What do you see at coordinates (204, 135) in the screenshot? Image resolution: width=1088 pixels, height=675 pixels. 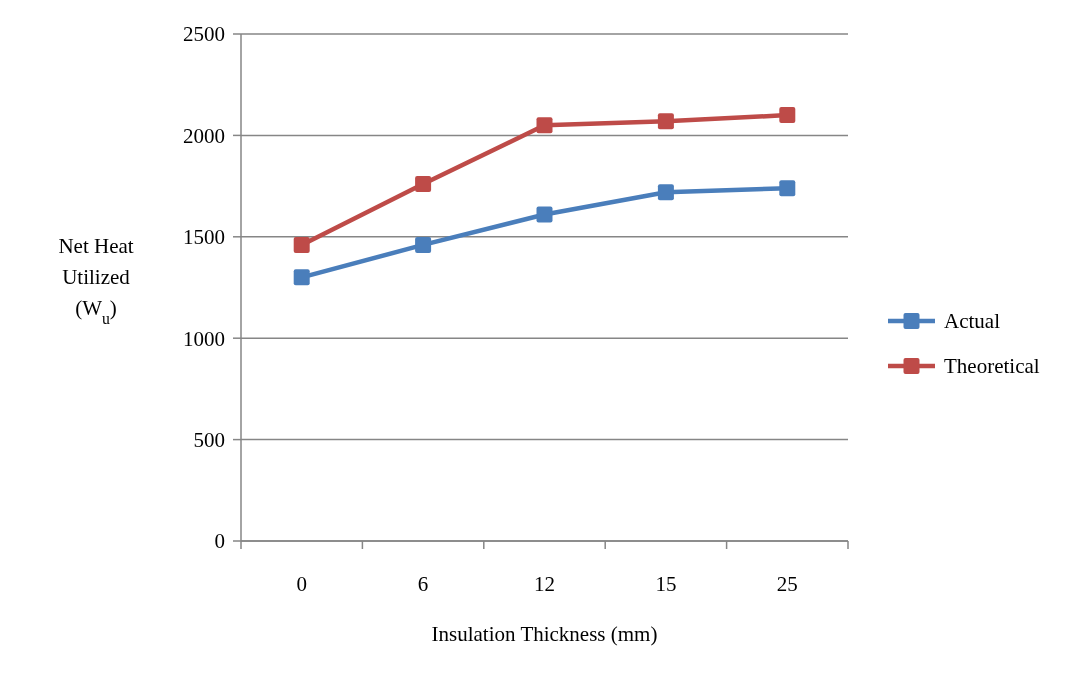 I see `y-tick-label: 2000` at bounding box center [204, 135].